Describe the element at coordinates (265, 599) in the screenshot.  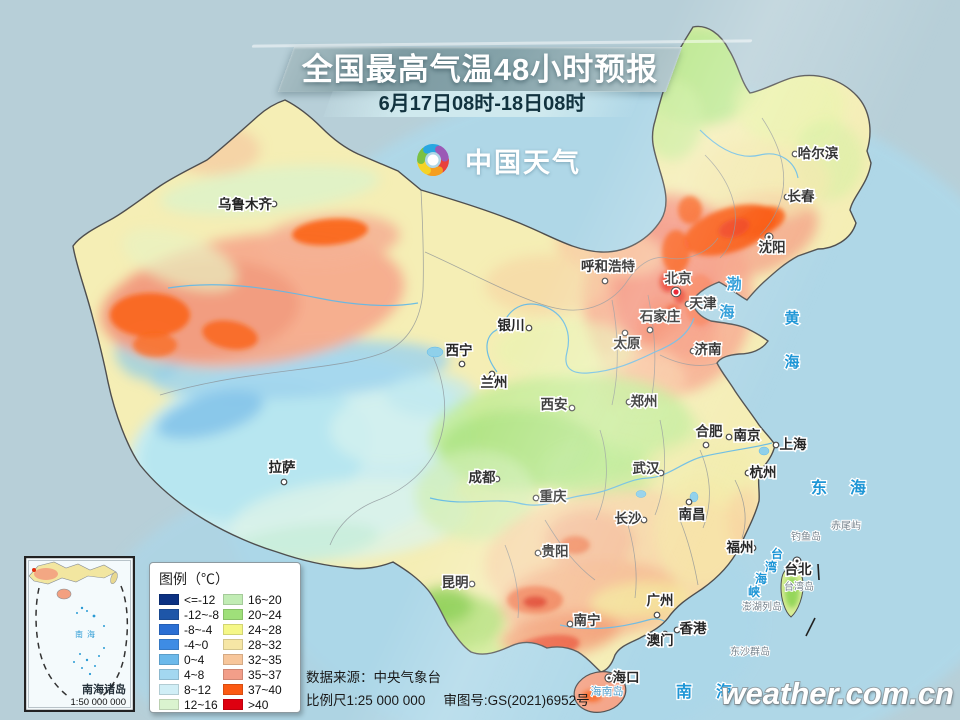
I see `legend-label: 16~20` at that location.